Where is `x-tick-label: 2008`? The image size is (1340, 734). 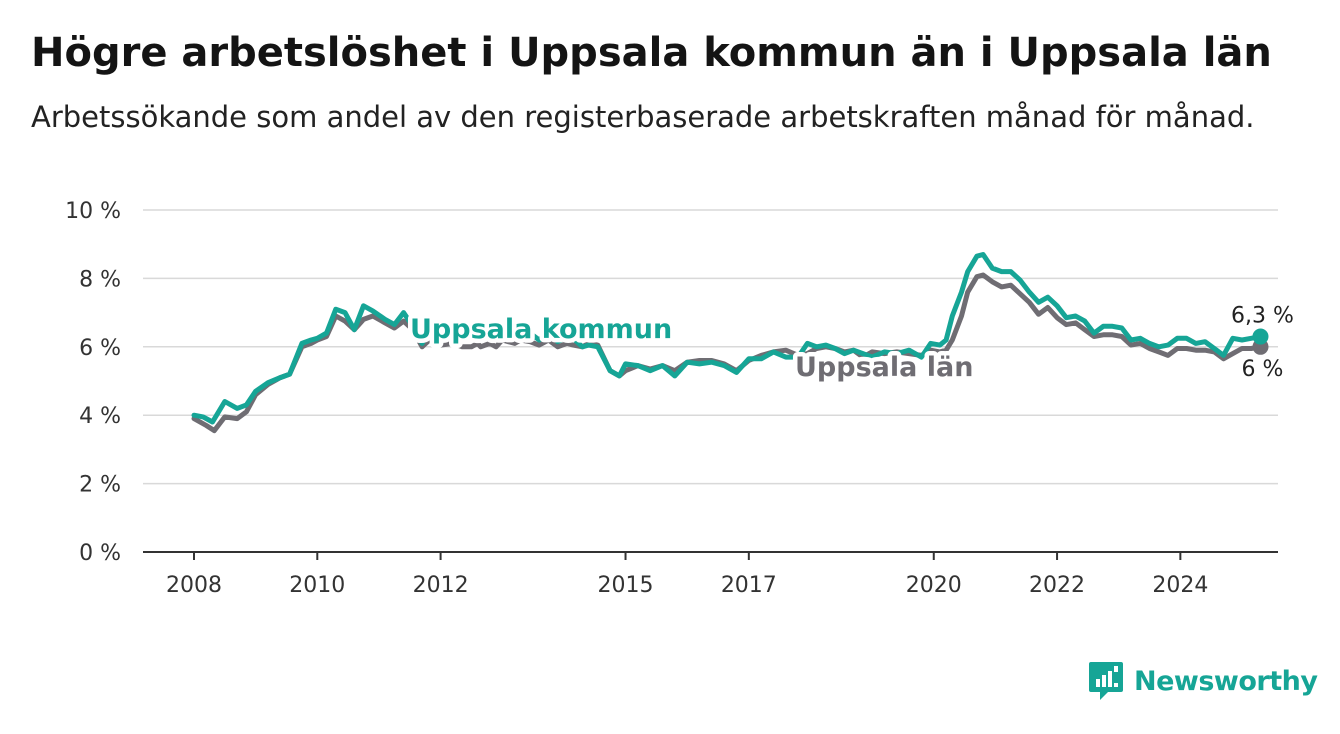 x-tick-label: 2008 is located at coordinates (194, 585).